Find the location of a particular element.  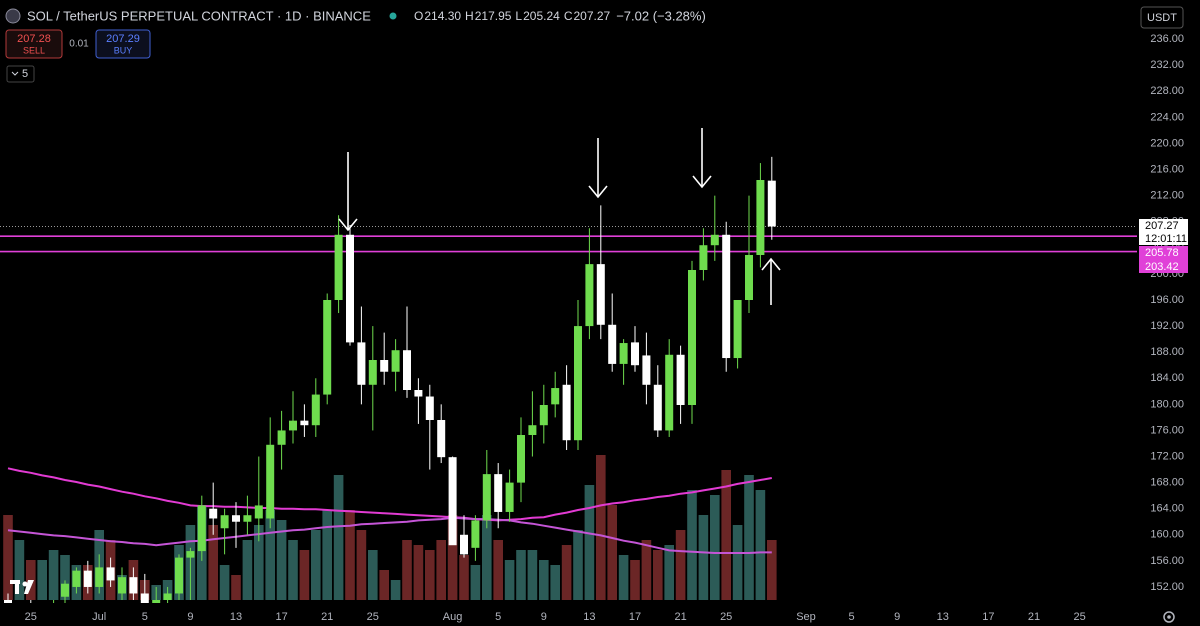

x-tick-label: 5 is located at coordinates (852, 617).